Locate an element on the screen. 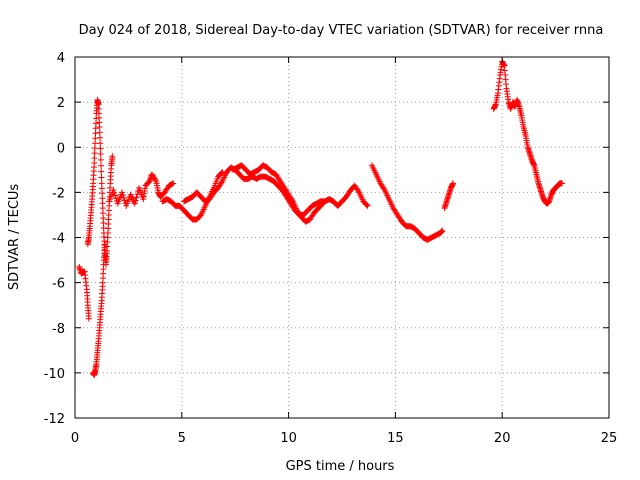 This screenshot has height=480, width=640. y-tick-label: -12 is located at coordinates (54, 419).